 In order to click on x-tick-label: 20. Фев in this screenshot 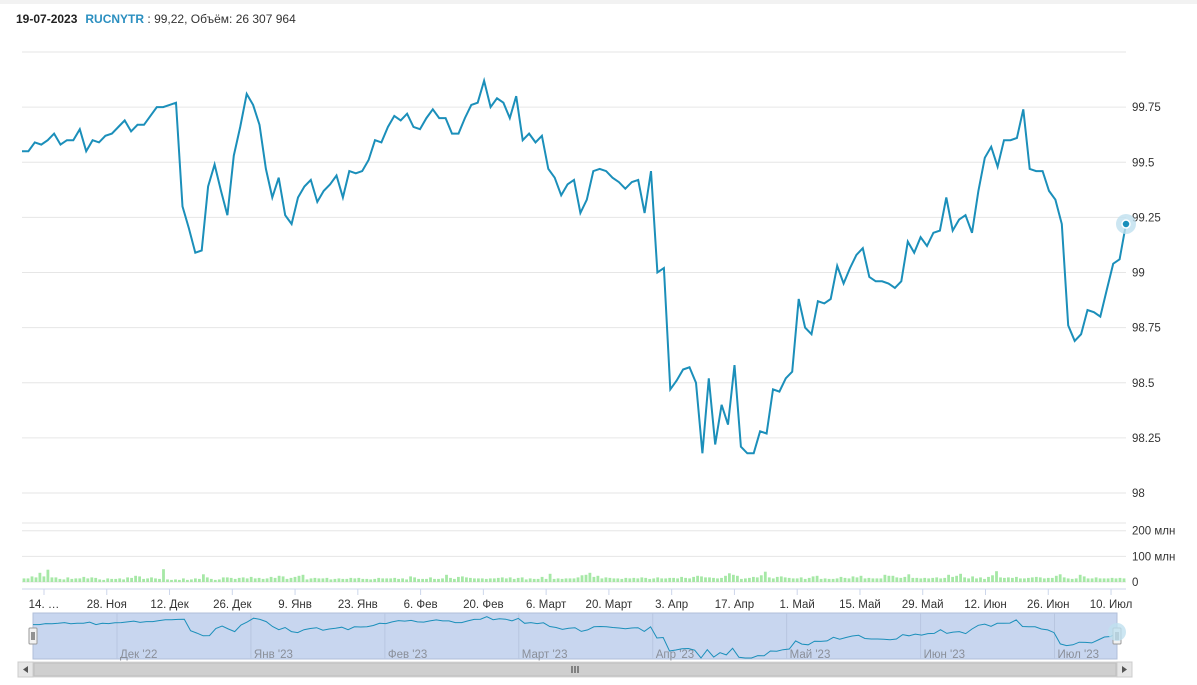, I will do `click(483, 605)`.